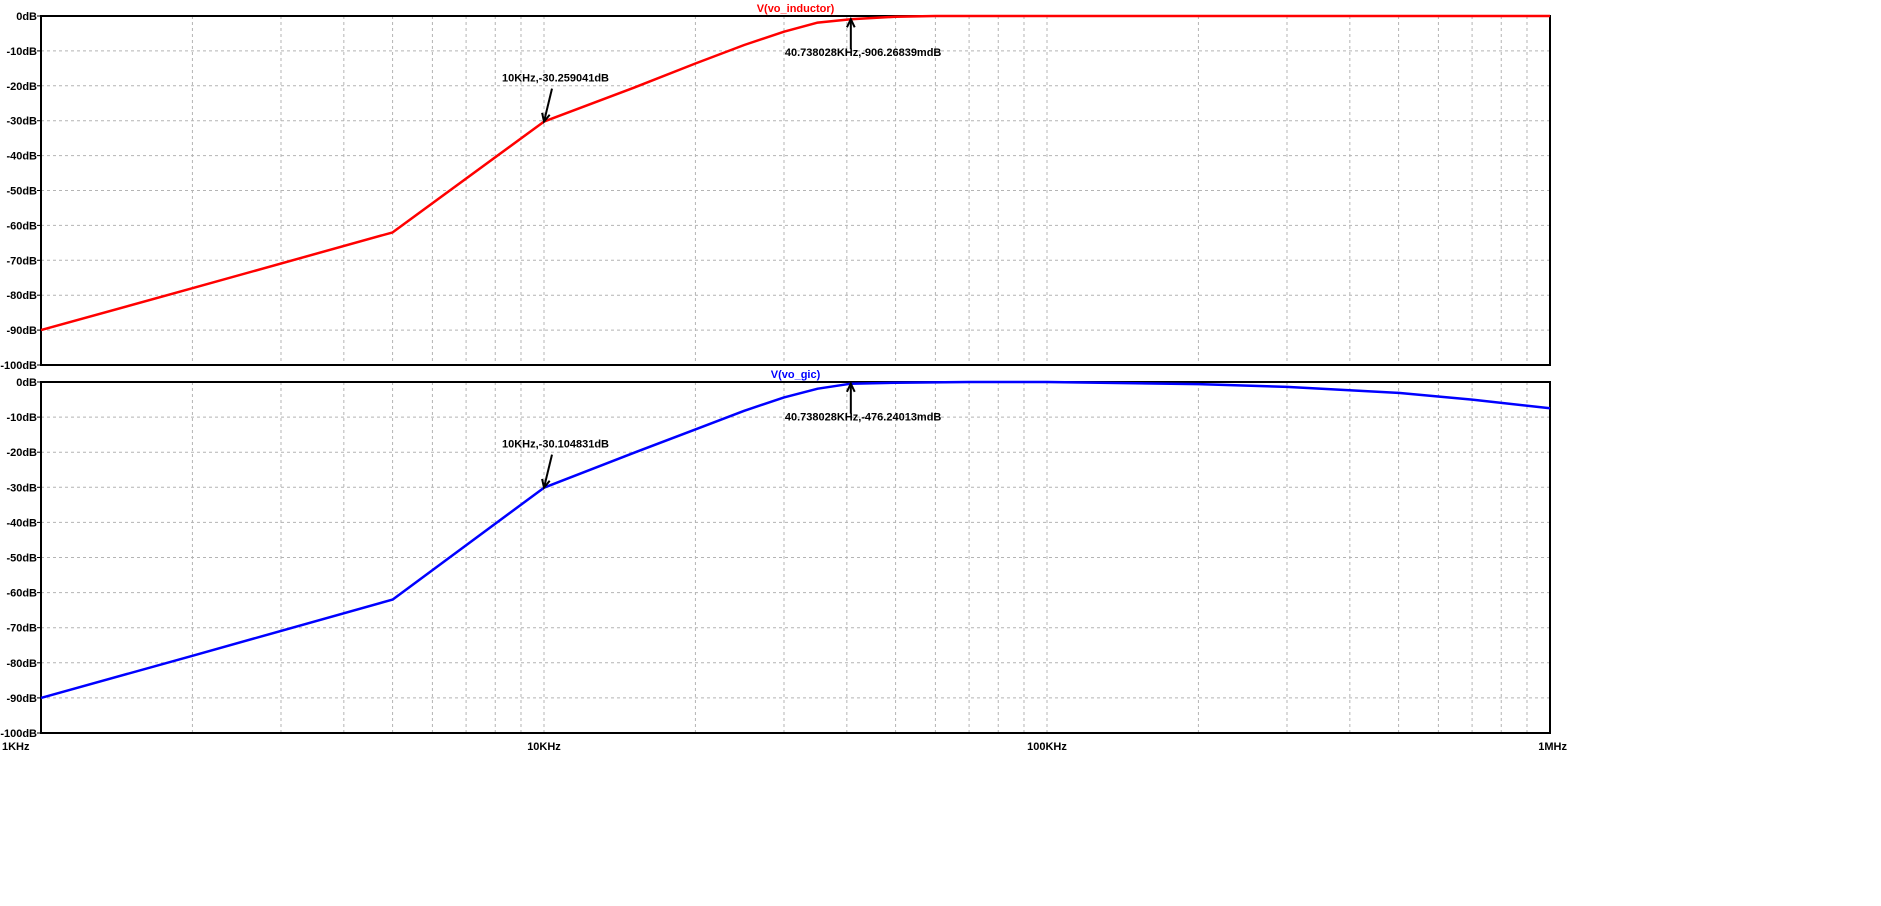 This screenshot has height=906, width=1881. I want to click on cursor-annotation: 40.738028KHz,-906.26839mdB, so click(863, 37).